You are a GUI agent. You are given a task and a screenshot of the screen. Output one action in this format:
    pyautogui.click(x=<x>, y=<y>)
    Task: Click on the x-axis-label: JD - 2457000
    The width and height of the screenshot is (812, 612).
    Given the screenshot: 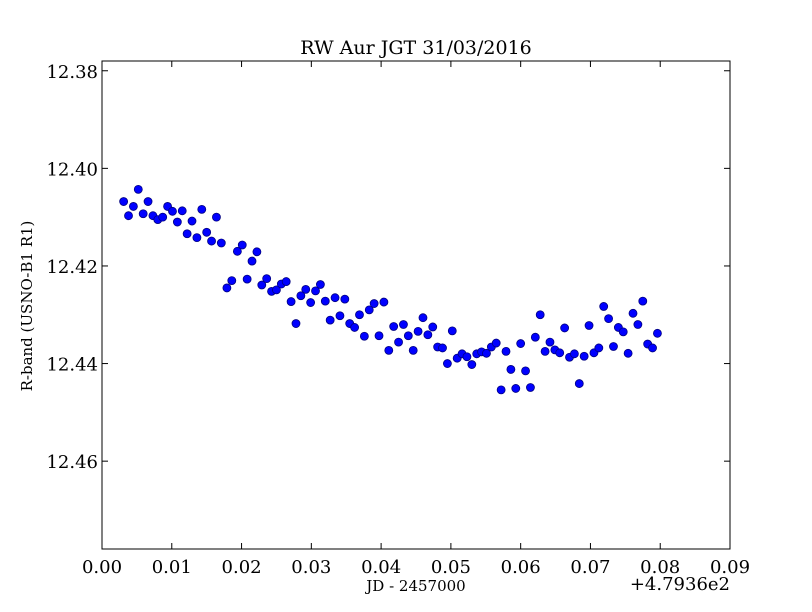 What is the action you would take?
    pyautogui.click(x=414, y=586)
    